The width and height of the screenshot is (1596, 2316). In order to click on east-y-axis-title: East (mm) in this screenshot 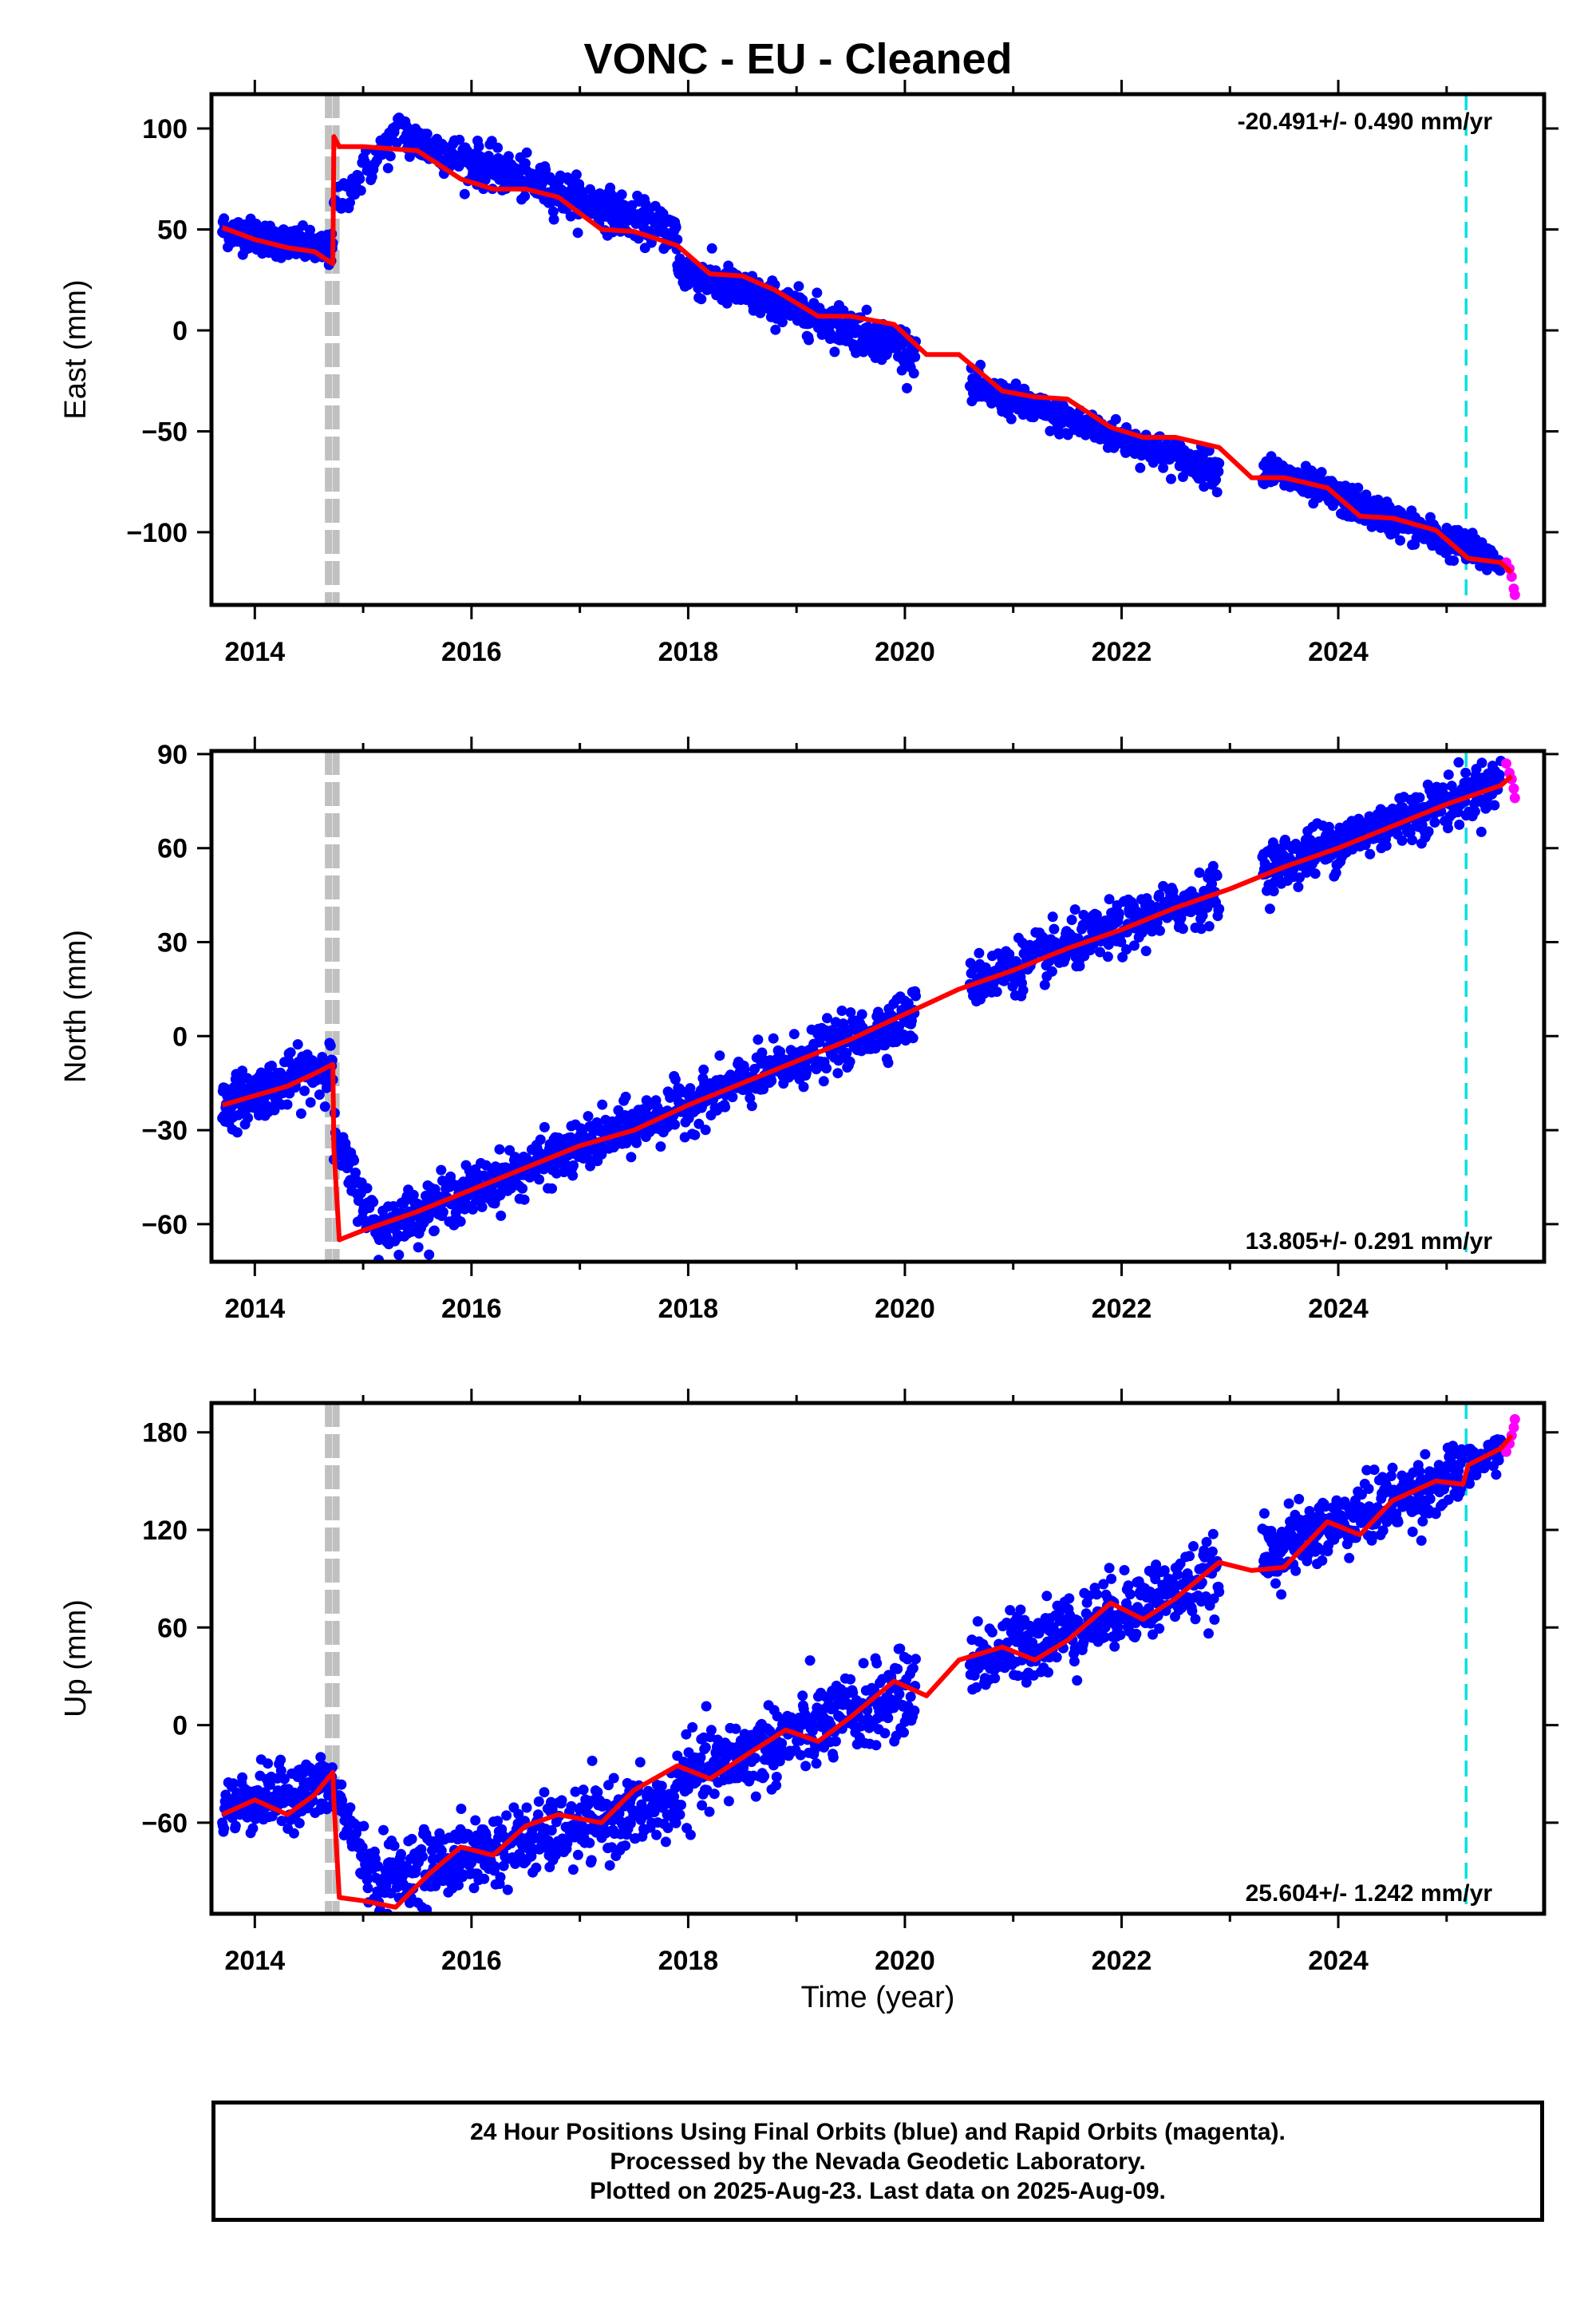, I will do `click(76, 349)`.